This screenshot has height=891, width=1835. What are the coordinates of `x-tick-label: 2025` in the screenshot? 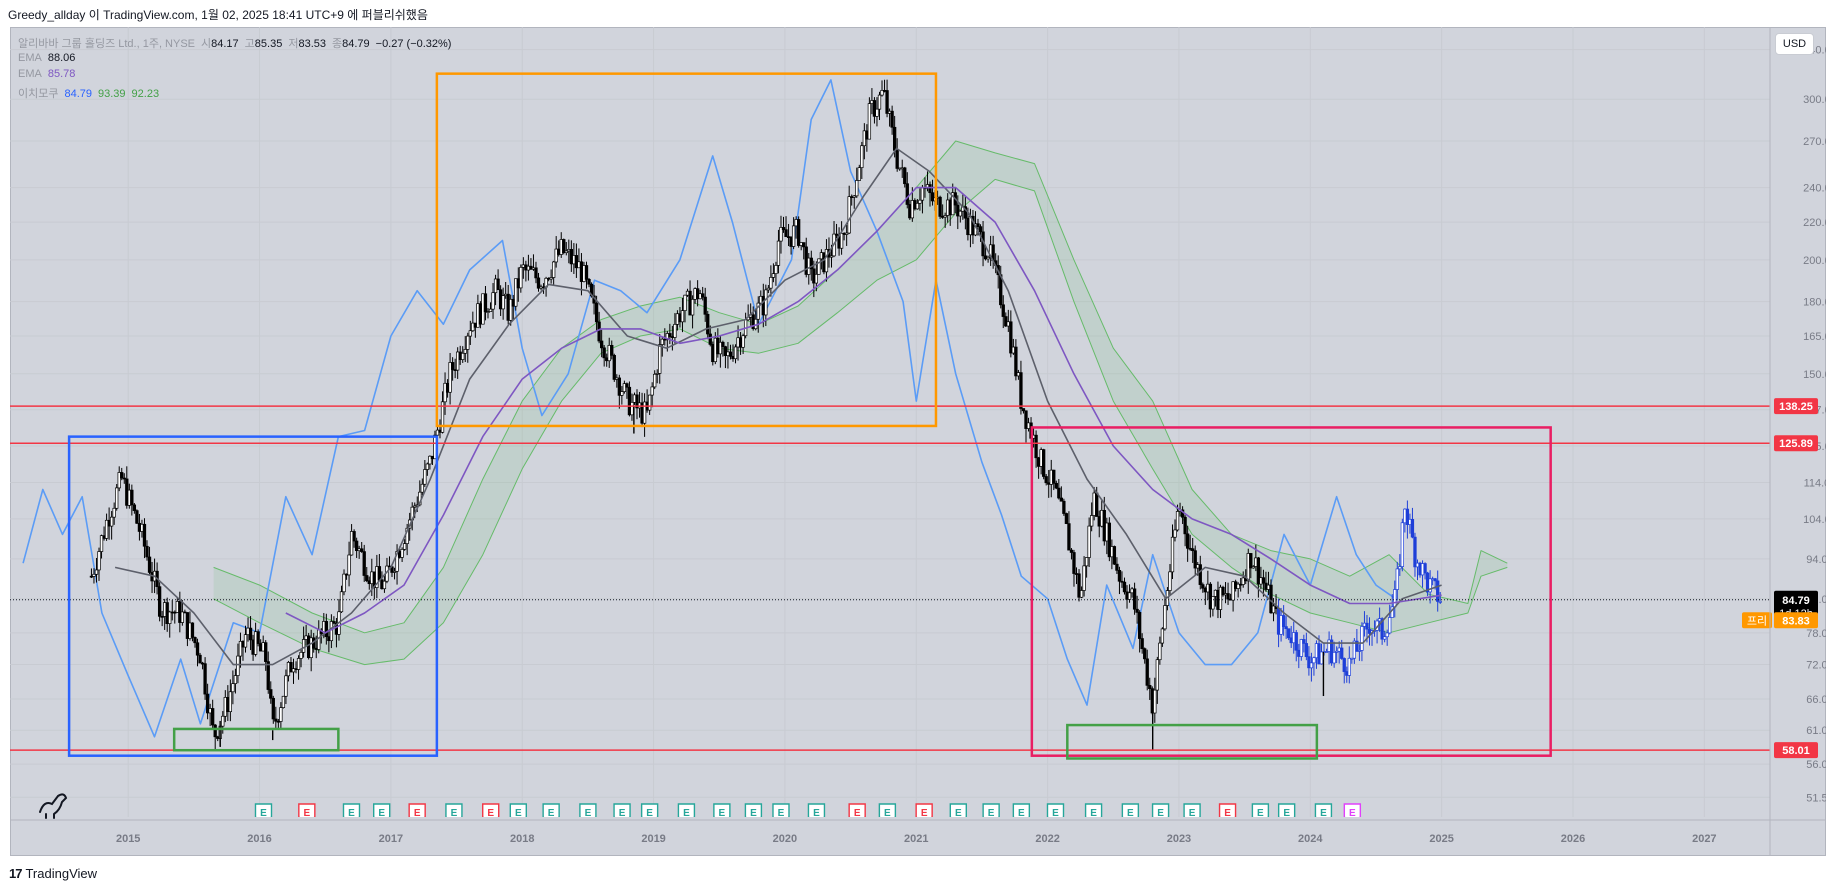 It's located at (1441, 839).